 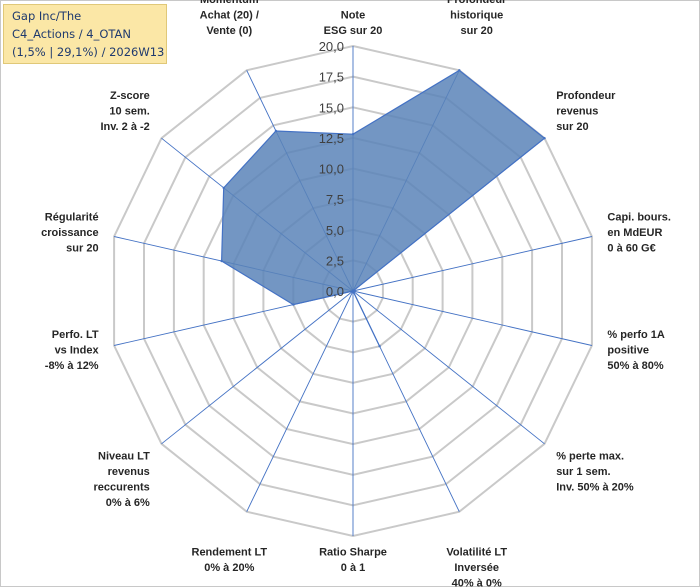 I want to click on axis-label-line: croissance, so click(x=69, y=233).